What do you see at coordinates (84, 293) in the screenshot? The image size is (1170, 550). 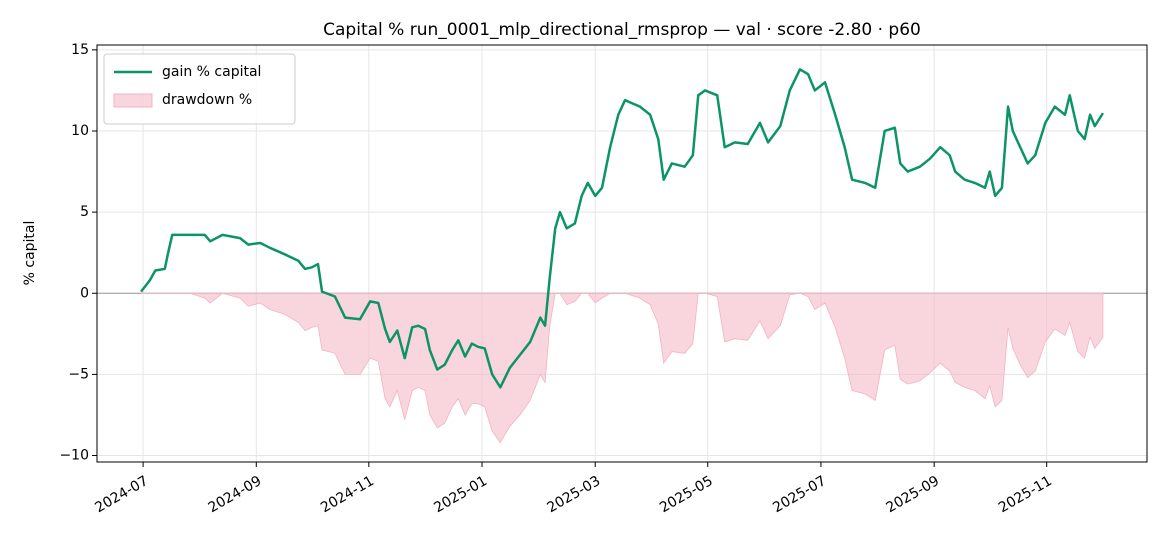 I see `y-tick-label: 0` at bounding box center [84, 293].